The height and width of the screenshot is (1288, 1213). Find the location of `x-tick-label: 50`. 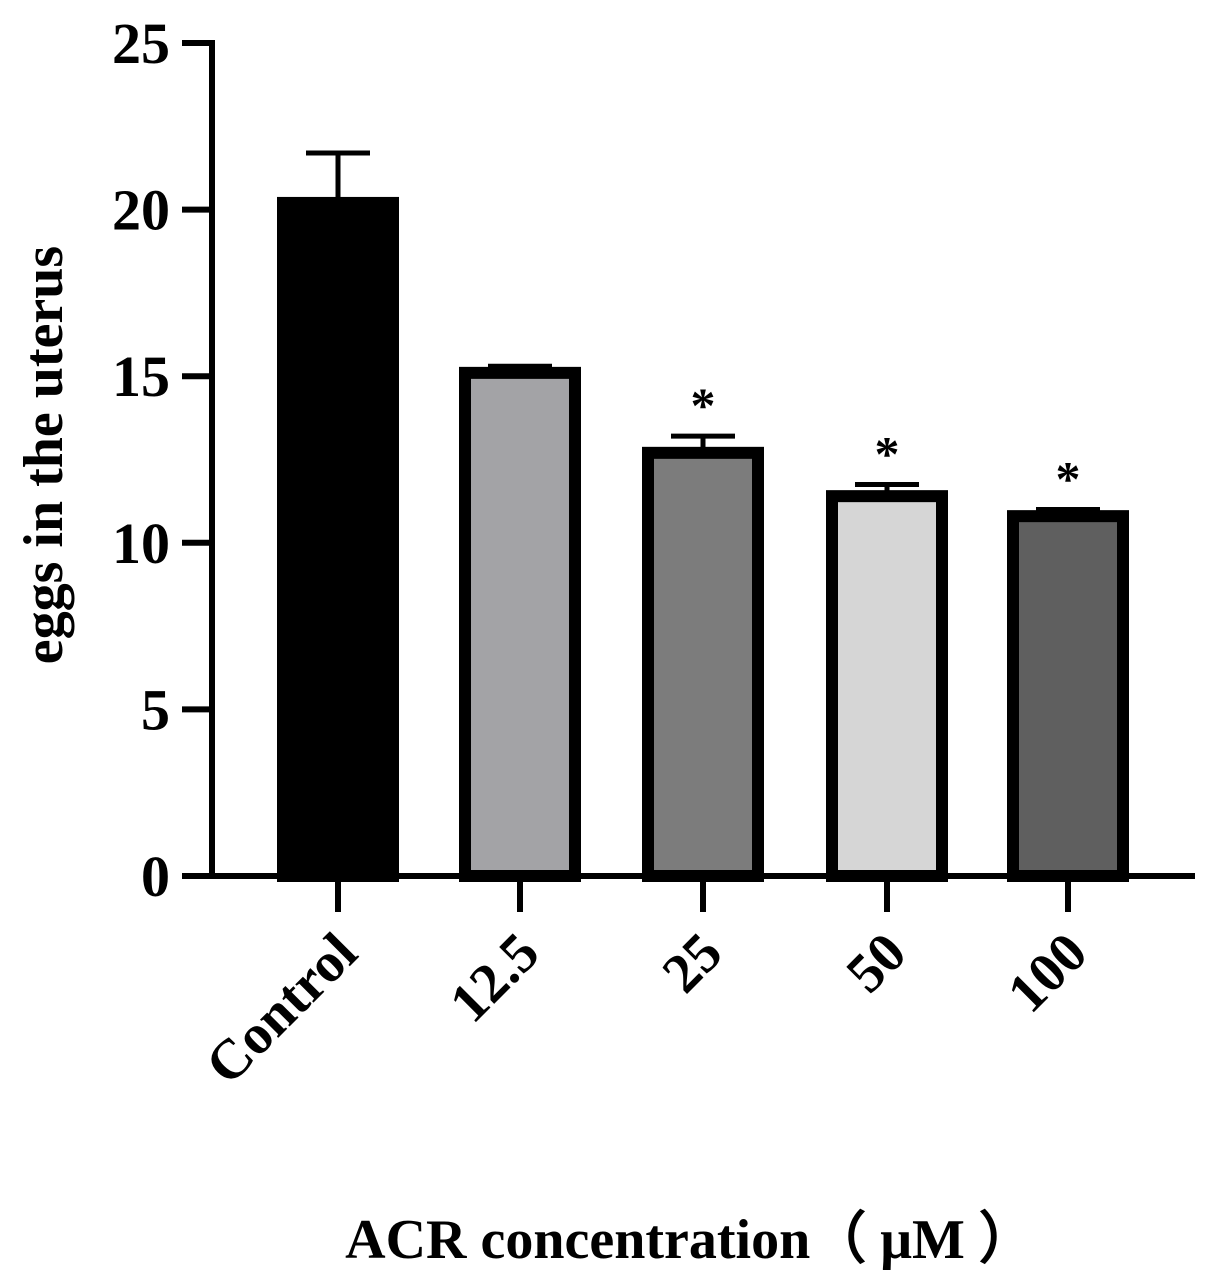

x-tick-label: 50 is located at coordinates (876, 962).